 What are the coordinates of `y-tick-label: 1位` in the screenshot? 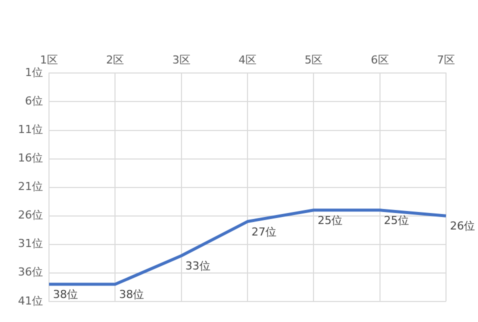 It's located at (33, 73).